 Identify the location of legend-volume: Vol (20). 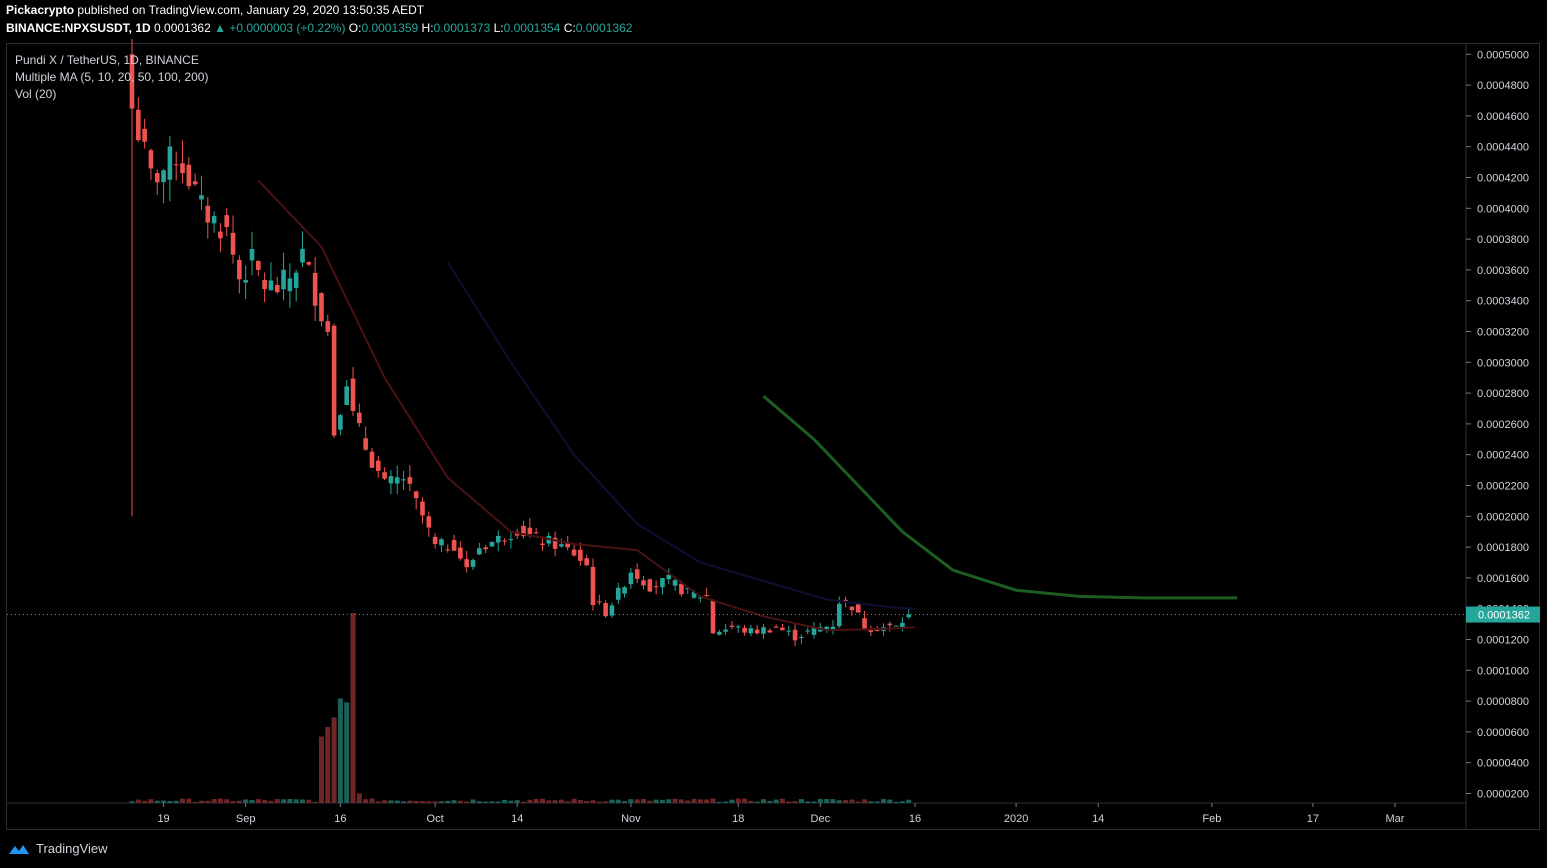
(36, 94).